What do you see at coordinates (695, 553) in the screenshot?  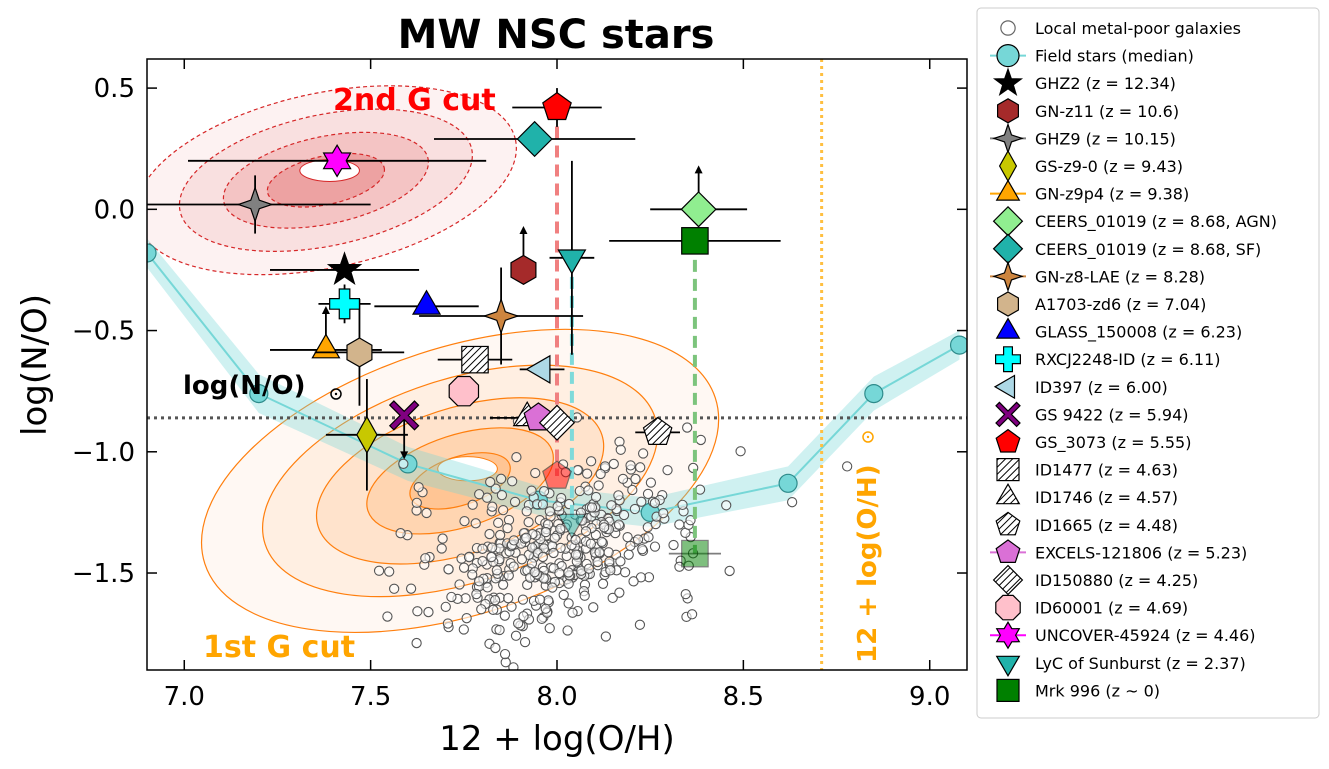 I see `point-mrk-996-1st-g` at bounding box center [695, 553].